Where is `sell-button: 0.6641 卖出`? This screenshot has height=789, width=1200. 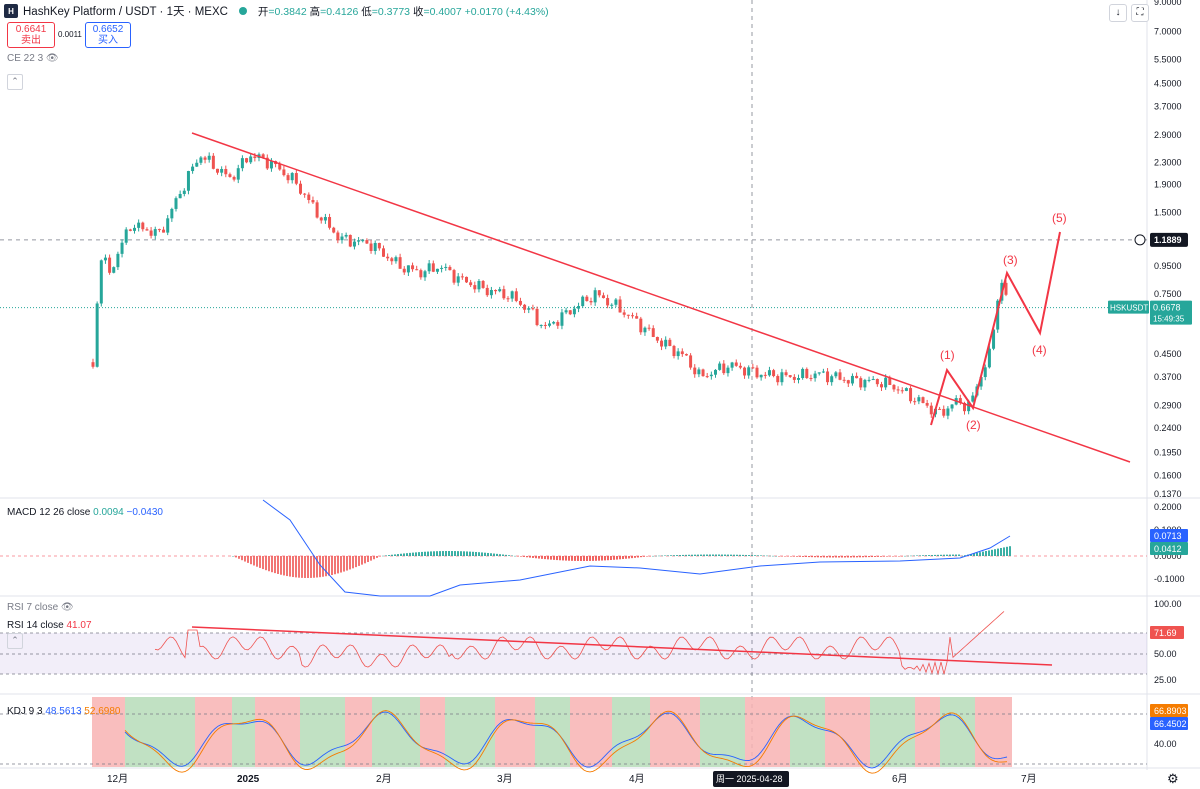
sell-button: 0.6641 卖出 is located at coordinates (31, 35).